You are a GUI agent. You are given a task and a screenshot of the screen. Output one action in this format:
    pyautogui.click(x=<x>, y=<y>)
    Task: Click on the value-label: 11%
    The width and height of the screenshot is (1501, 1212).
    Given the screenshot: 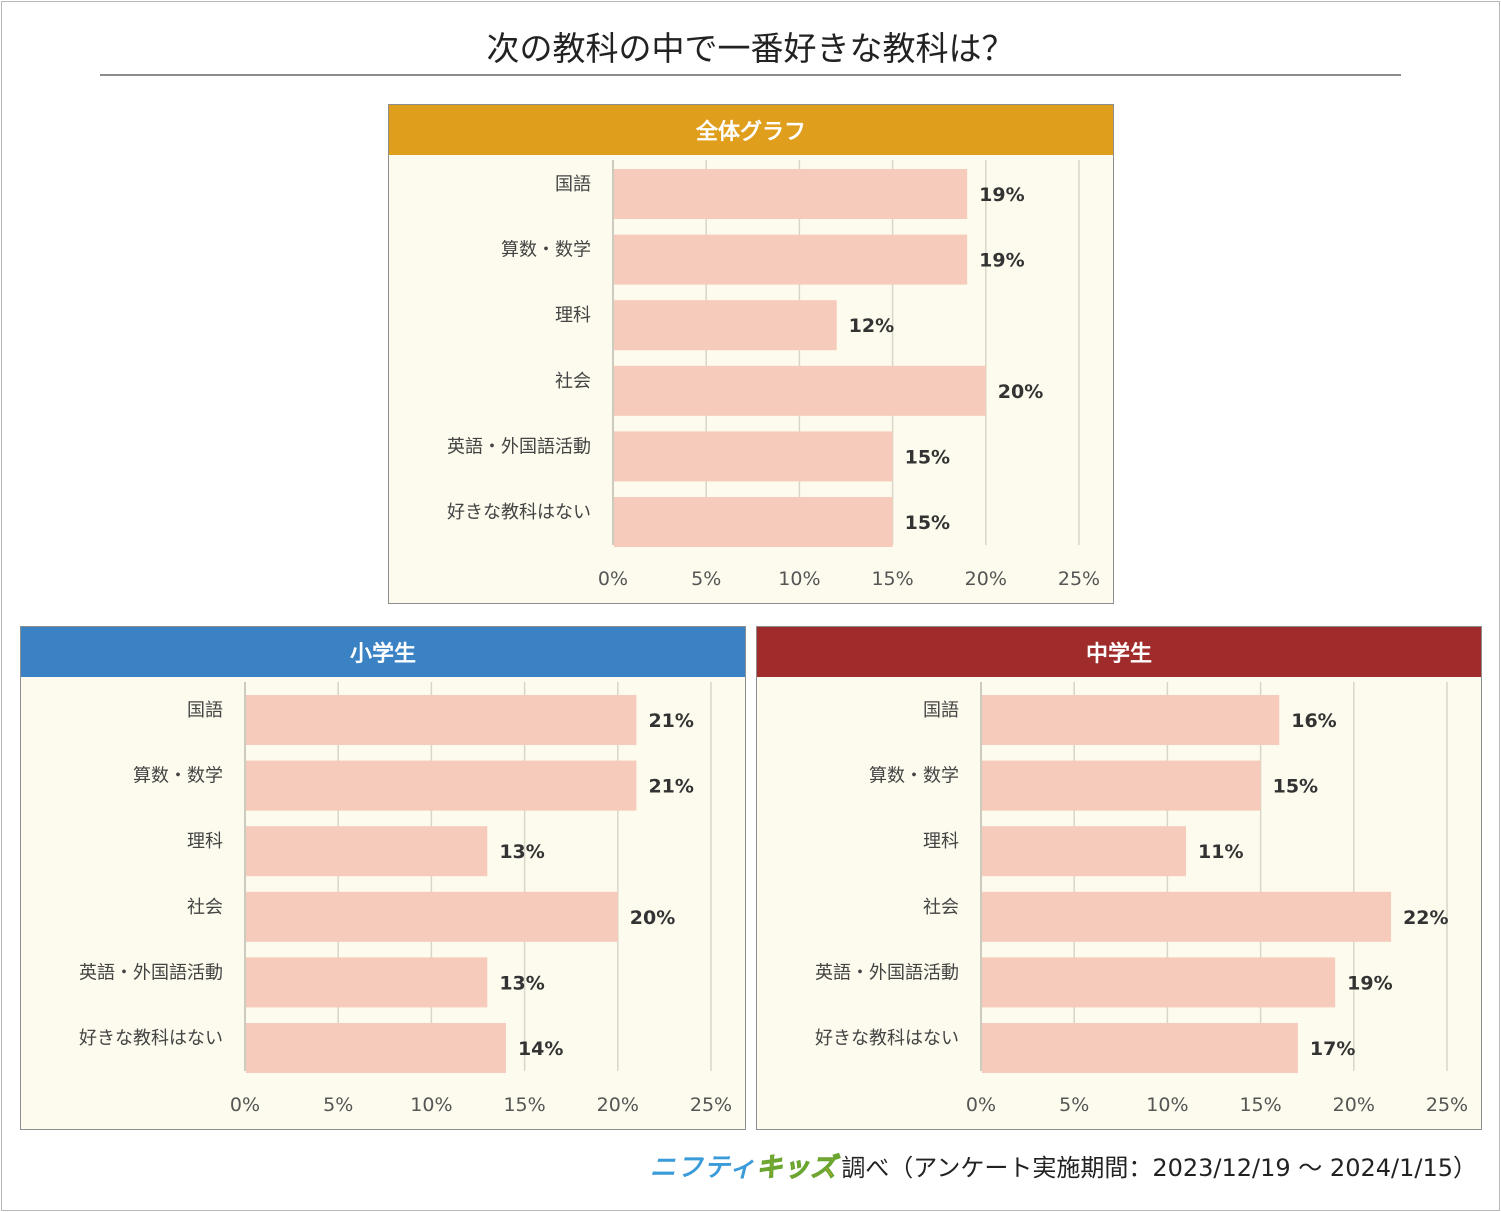 What is the action you would take?
    pyautogui.click(x=1220, y=852)
    